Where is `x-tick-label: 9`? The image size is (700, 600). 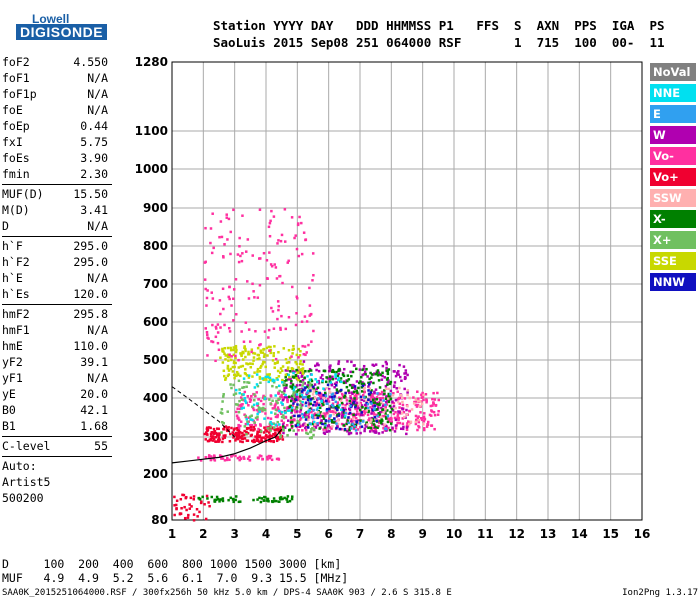 x-tick-label: 9 is located at coordinates (422, 534).